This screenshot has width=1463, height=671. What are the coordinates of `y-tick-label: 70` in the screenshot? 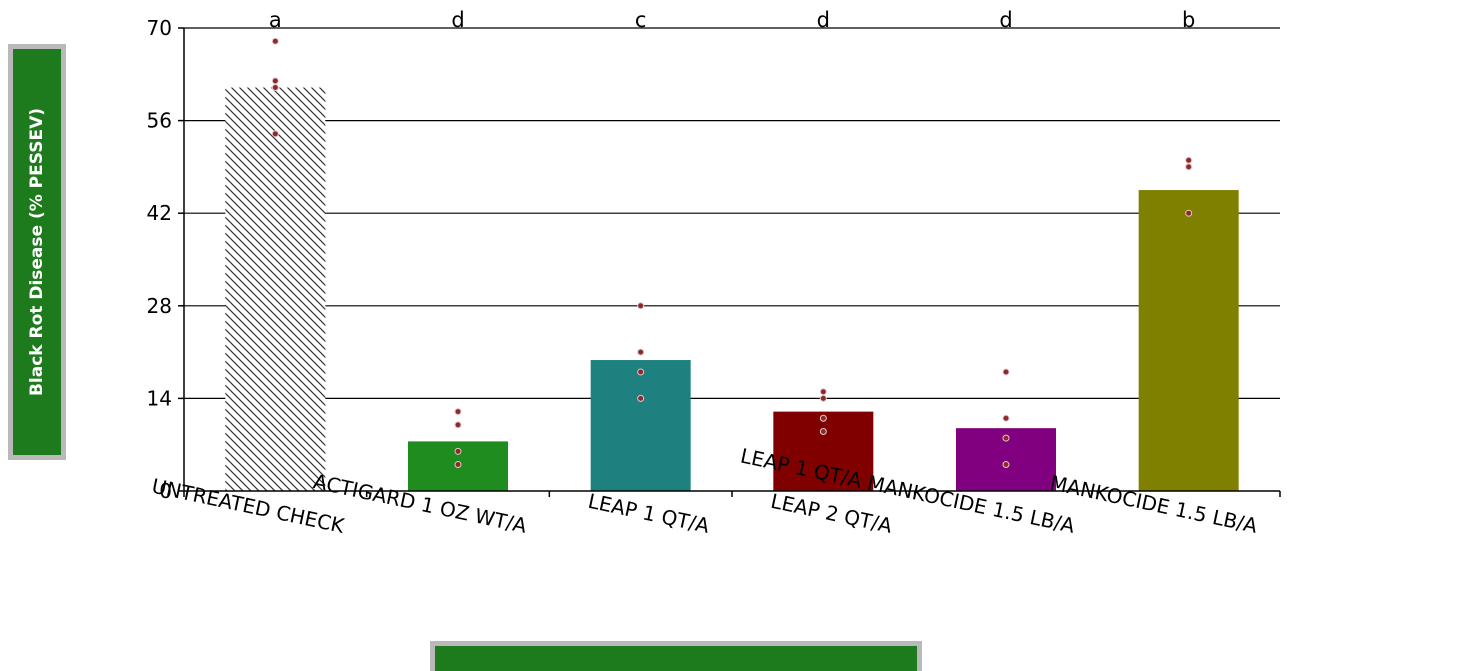 It's located at (159, 28).